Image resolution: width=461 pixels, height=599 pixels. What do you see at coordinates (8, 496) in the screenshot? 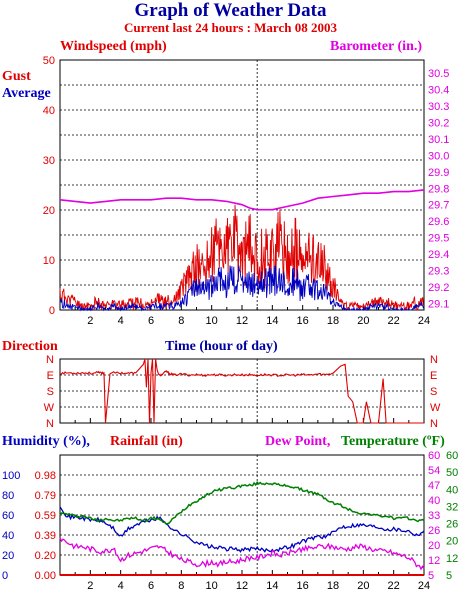
I see `humidity-y-tick-label: 80` at bounding box center [8, 496].